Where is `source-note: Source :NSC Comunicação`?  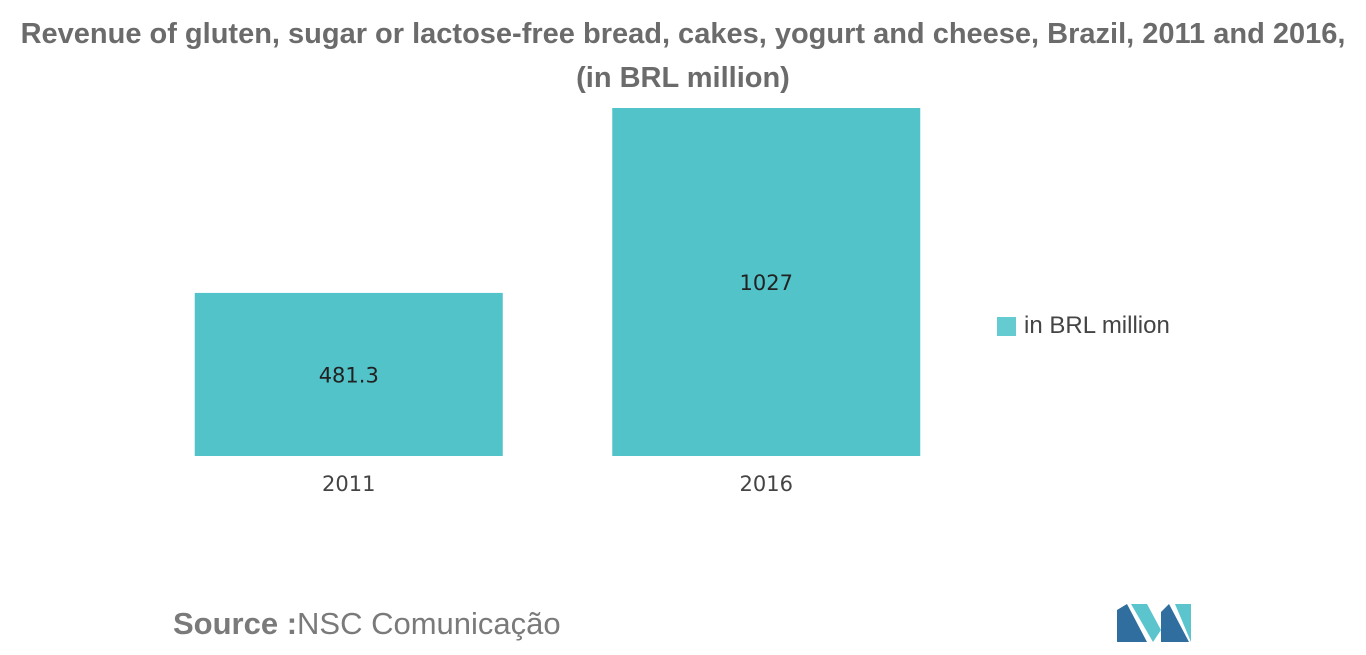 source-note: Source :NSC Comunicação is located at coordinates (367, 624).